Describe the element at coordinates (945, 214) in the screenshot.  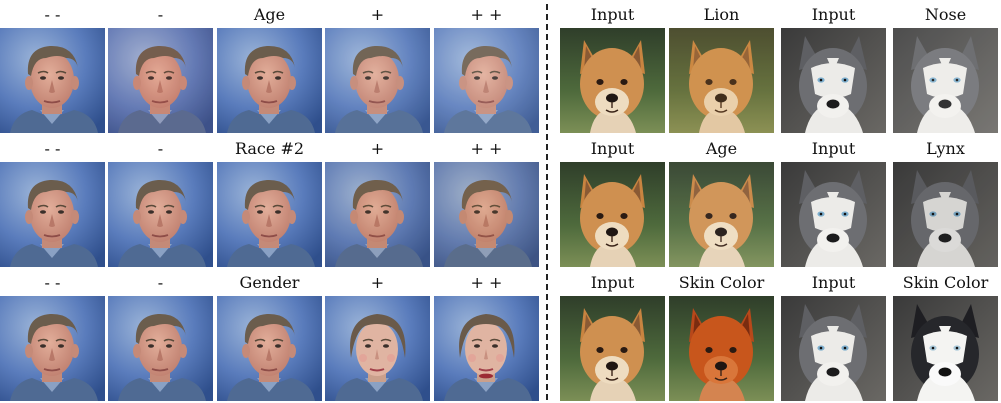
I see `lynx-husky-image` at that location.